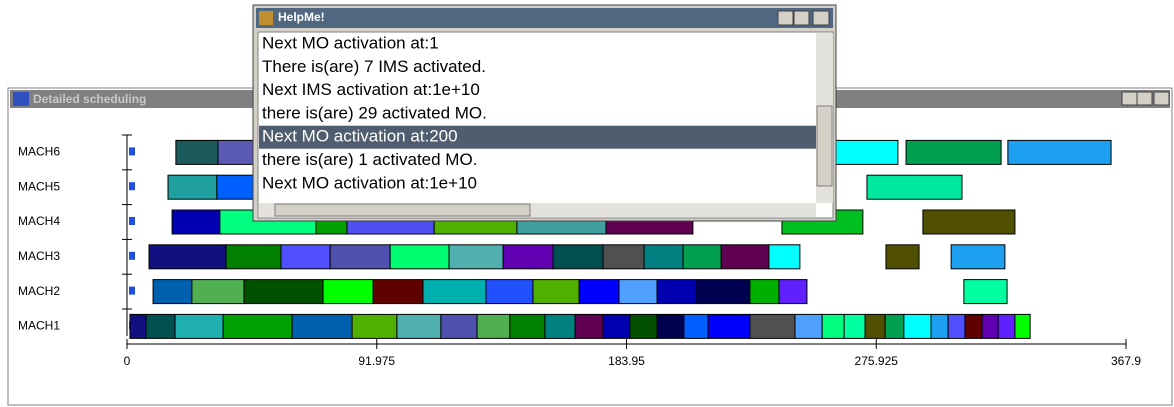  What do you see at coordinates (39, 326) in the screenshot?
I see `machine-label: MACH1` at bounding box center [39, 326].